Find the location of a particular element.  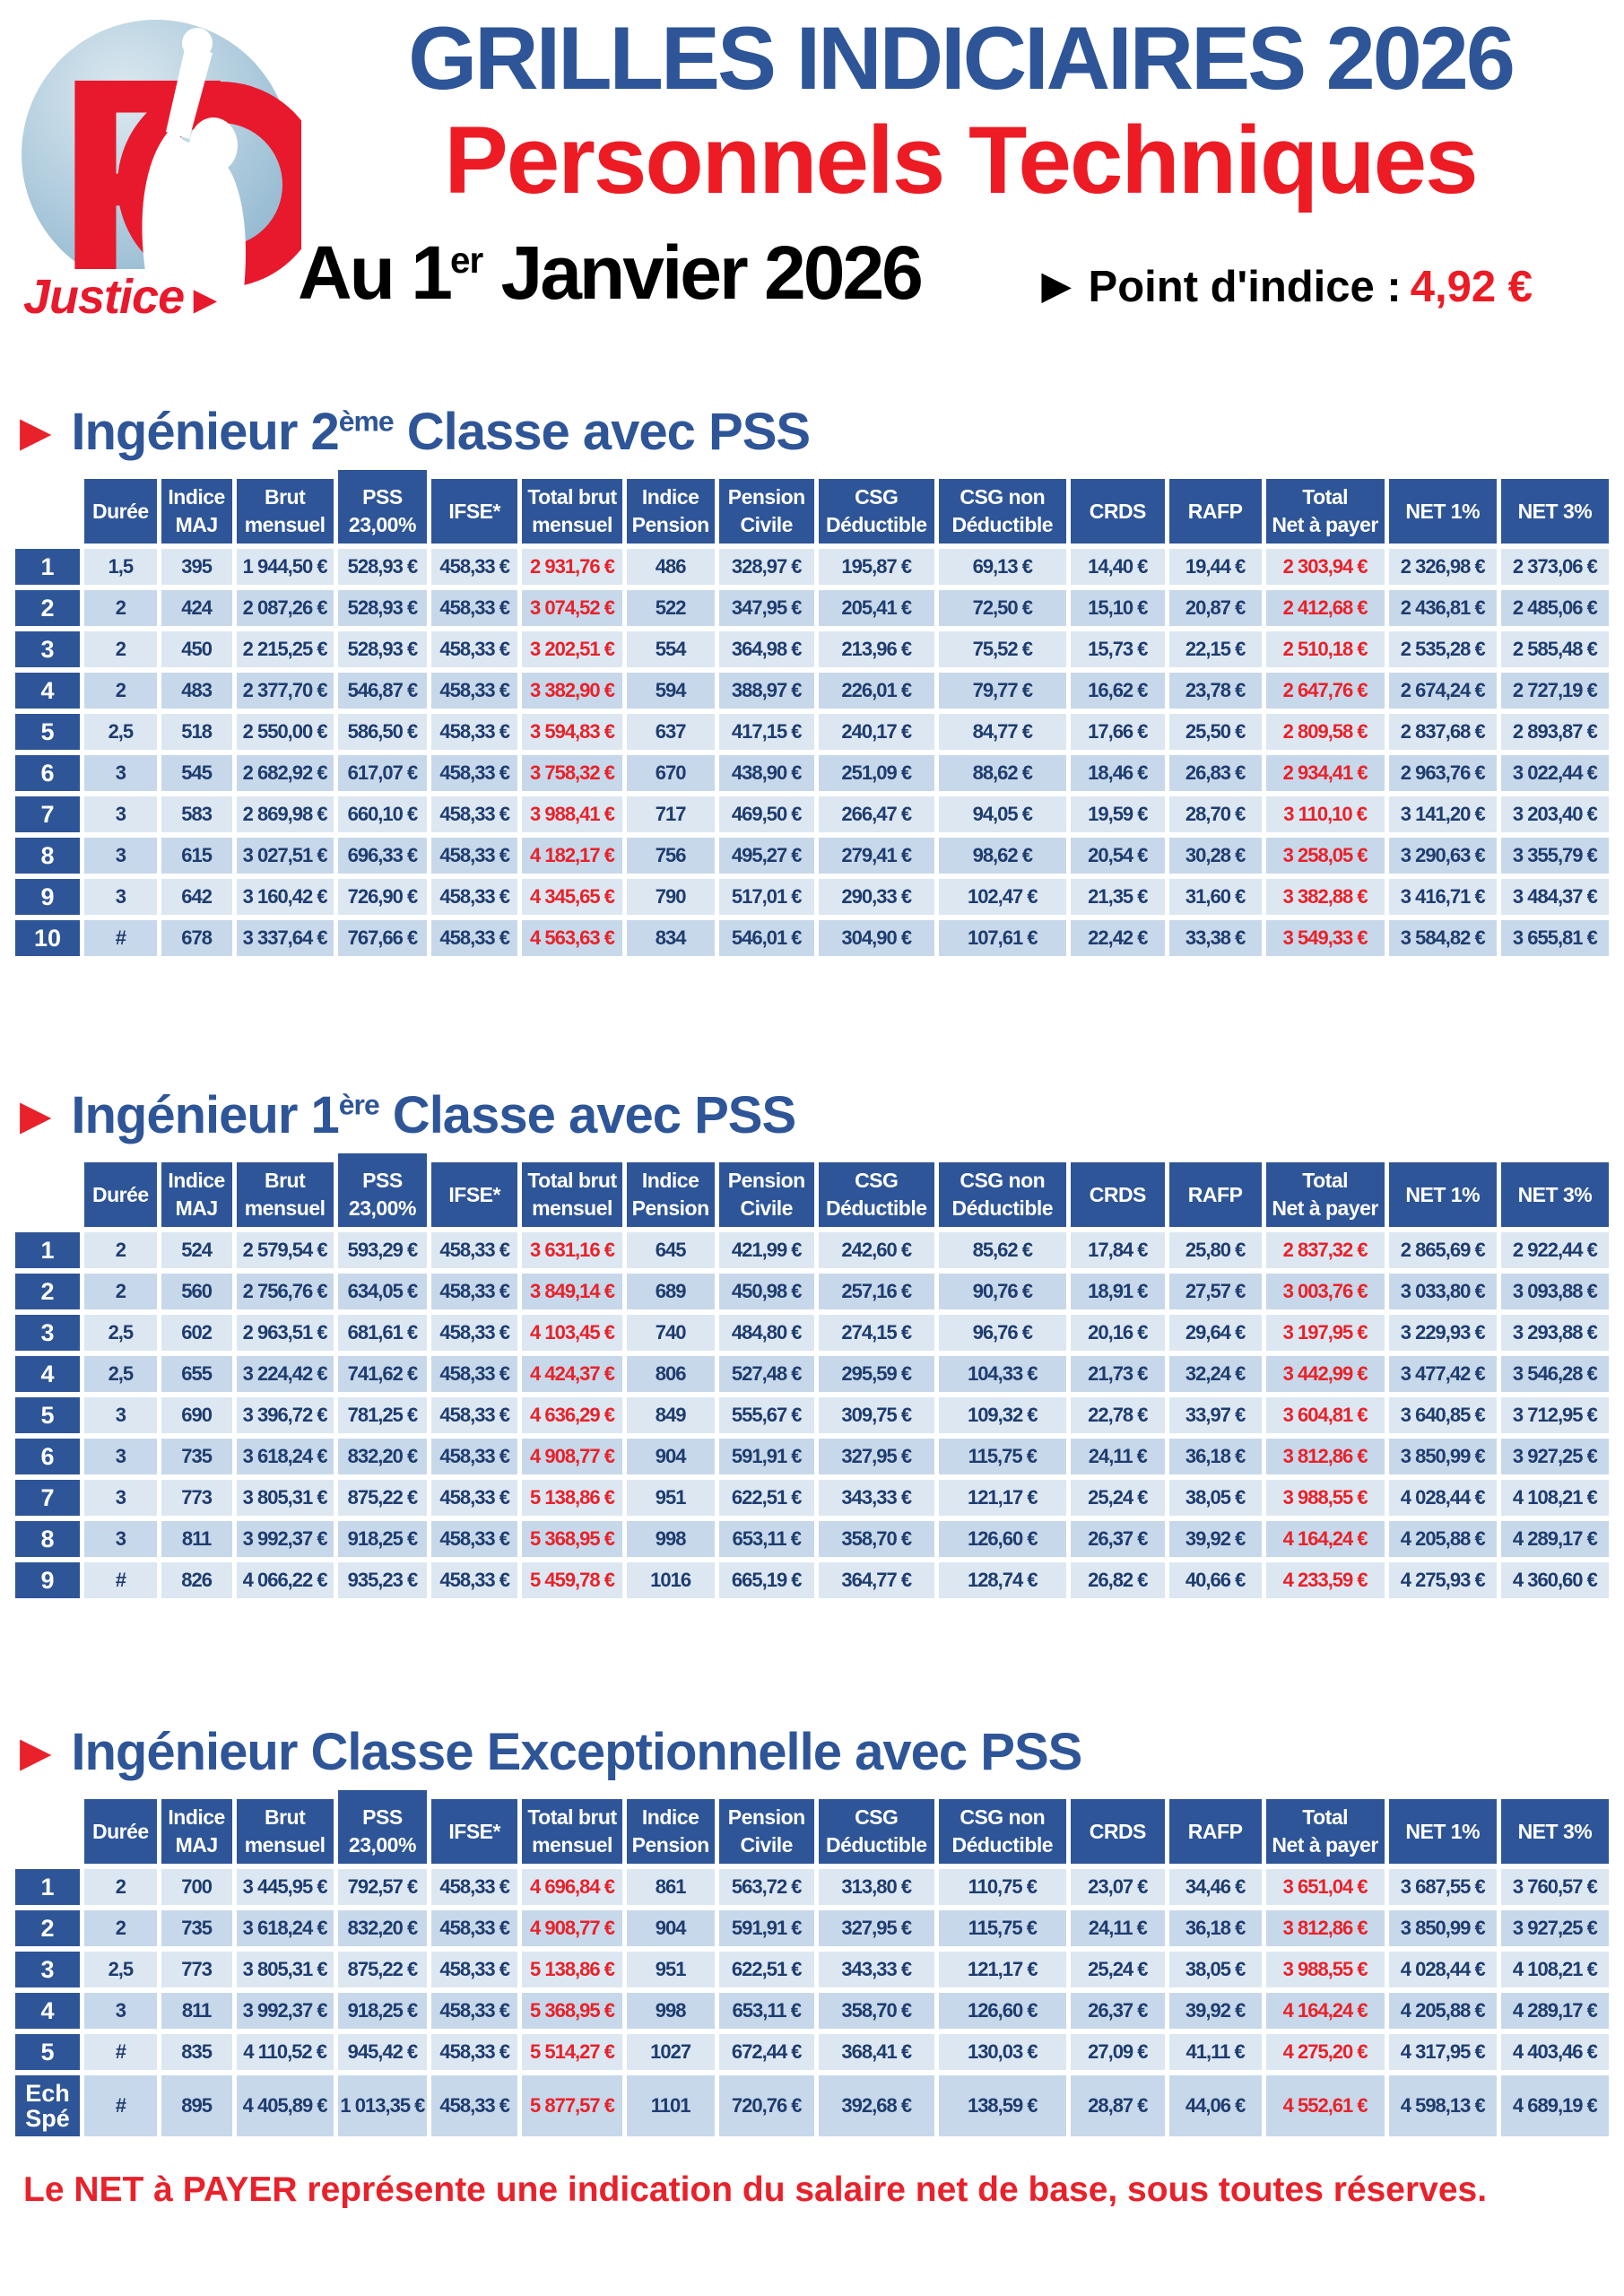

cell-brut-mensuel: 1 944,50 € is located at coordinates (285, 567).